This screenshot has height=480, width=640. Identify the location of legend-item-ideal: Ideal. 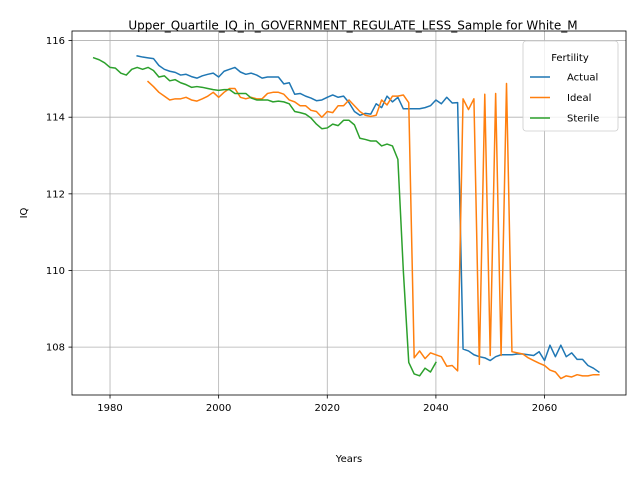
(560, 98).